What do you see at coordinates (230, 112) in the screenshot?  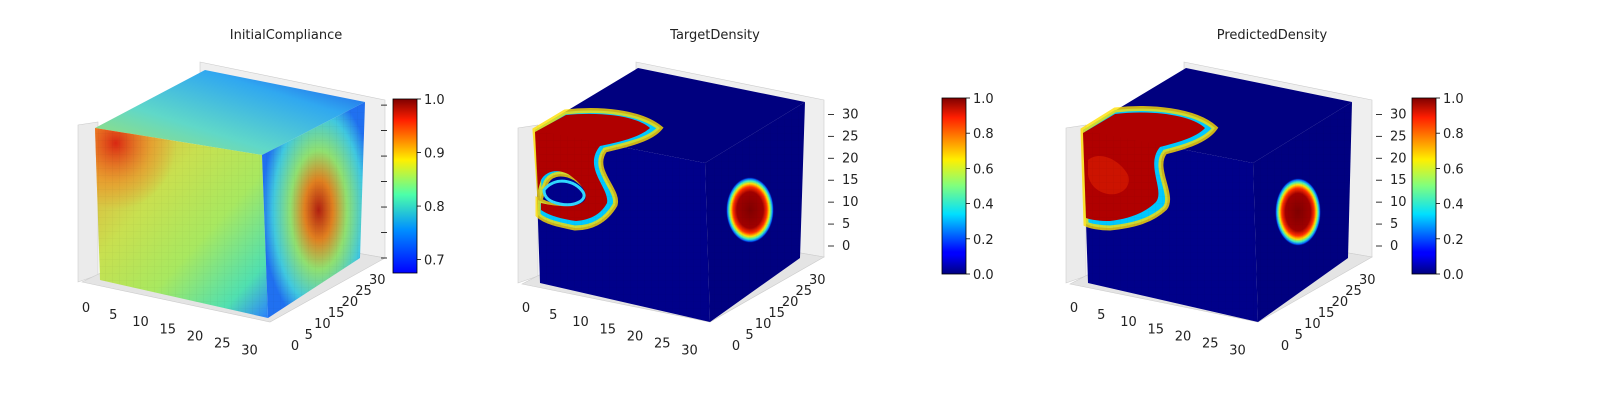 I see `cube-top-face` at bounding box center [230, 112].